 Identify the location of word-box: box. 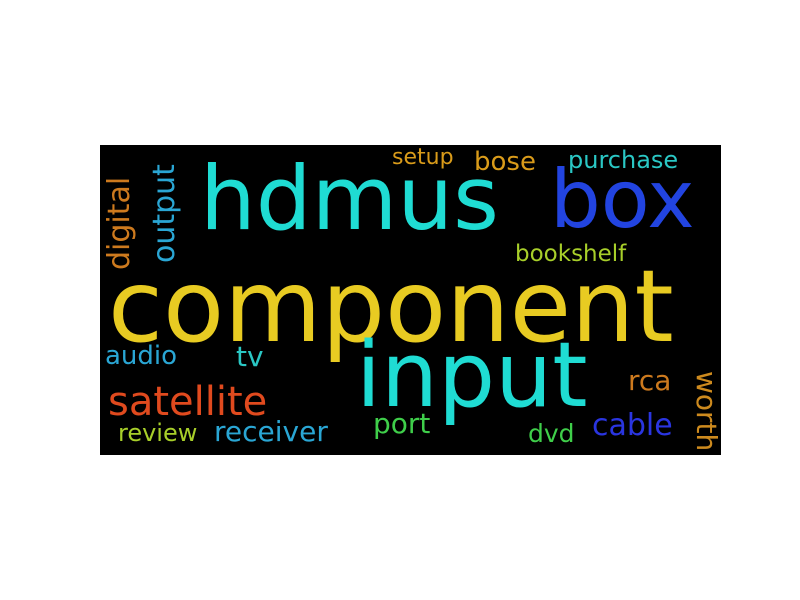
(622, 199).